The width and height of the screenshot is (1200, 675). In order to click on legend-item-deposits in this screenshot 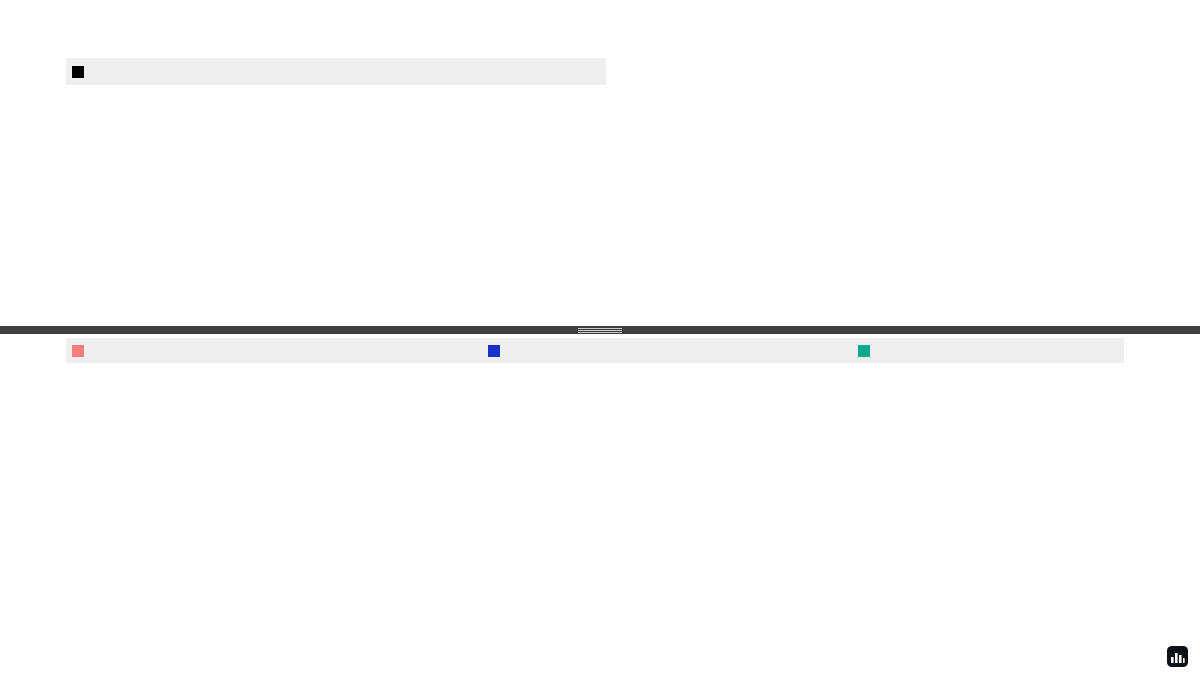, I will do `click(80, 350)`.